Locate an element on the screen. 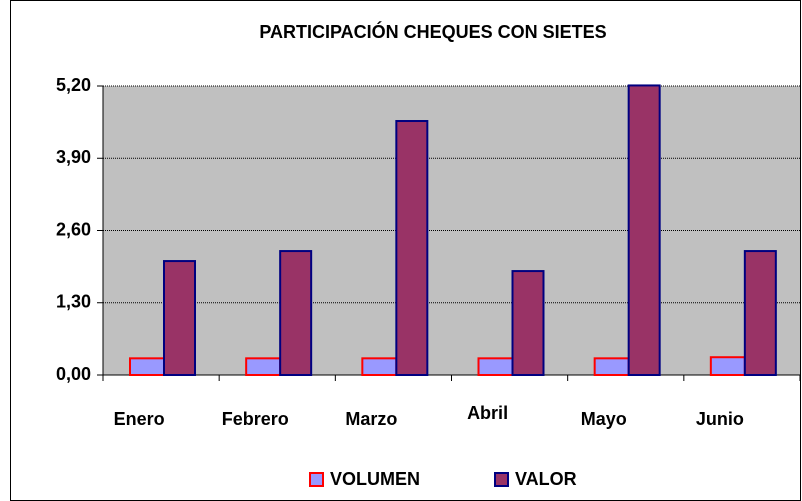  x-tick-label: Abril is located at coordinates (487, 413).